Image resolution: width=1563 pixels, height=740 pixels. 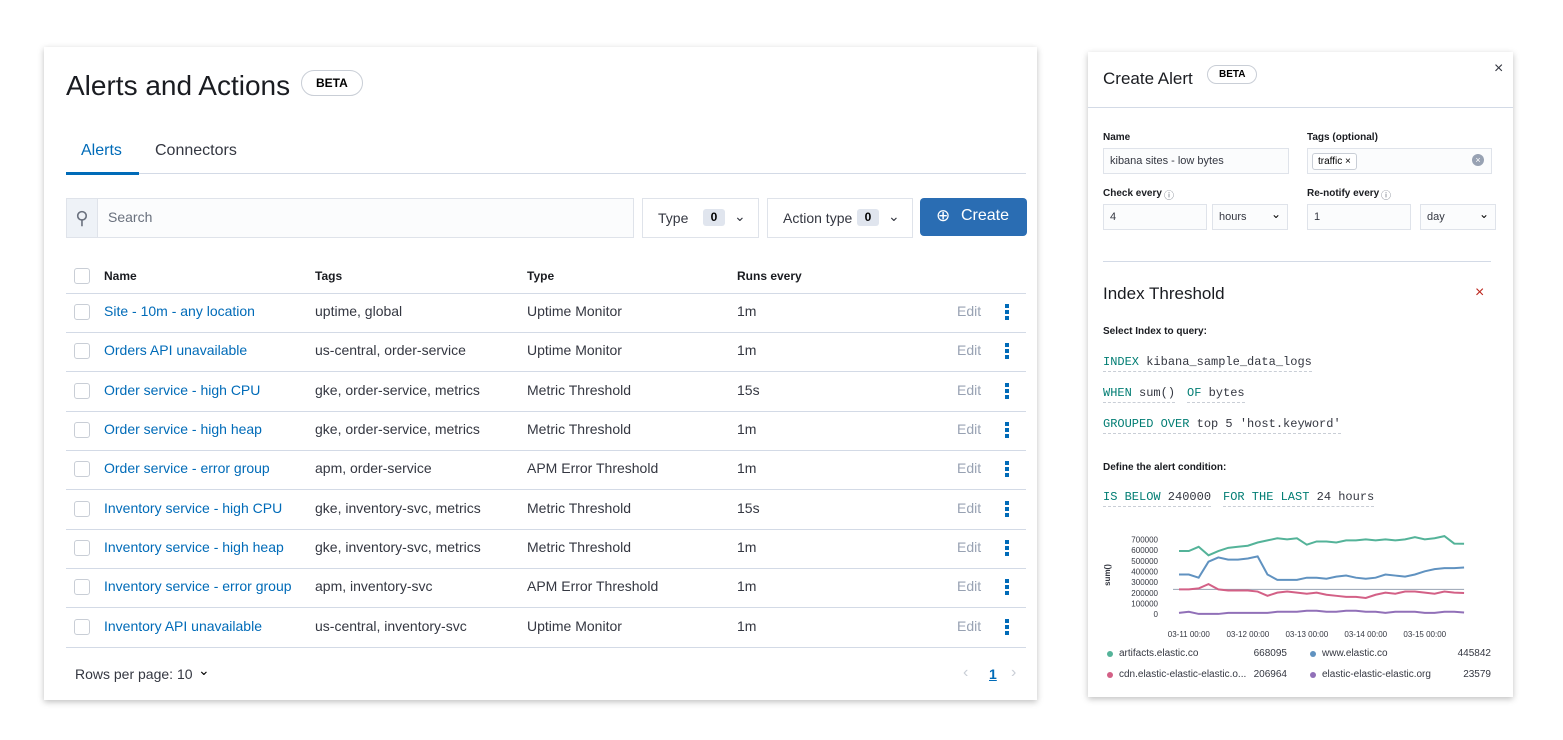 What do you see at coordinates (1013, 673) in the screenshot?
I see `next-page: ›` at bounding box center [1013, 673].